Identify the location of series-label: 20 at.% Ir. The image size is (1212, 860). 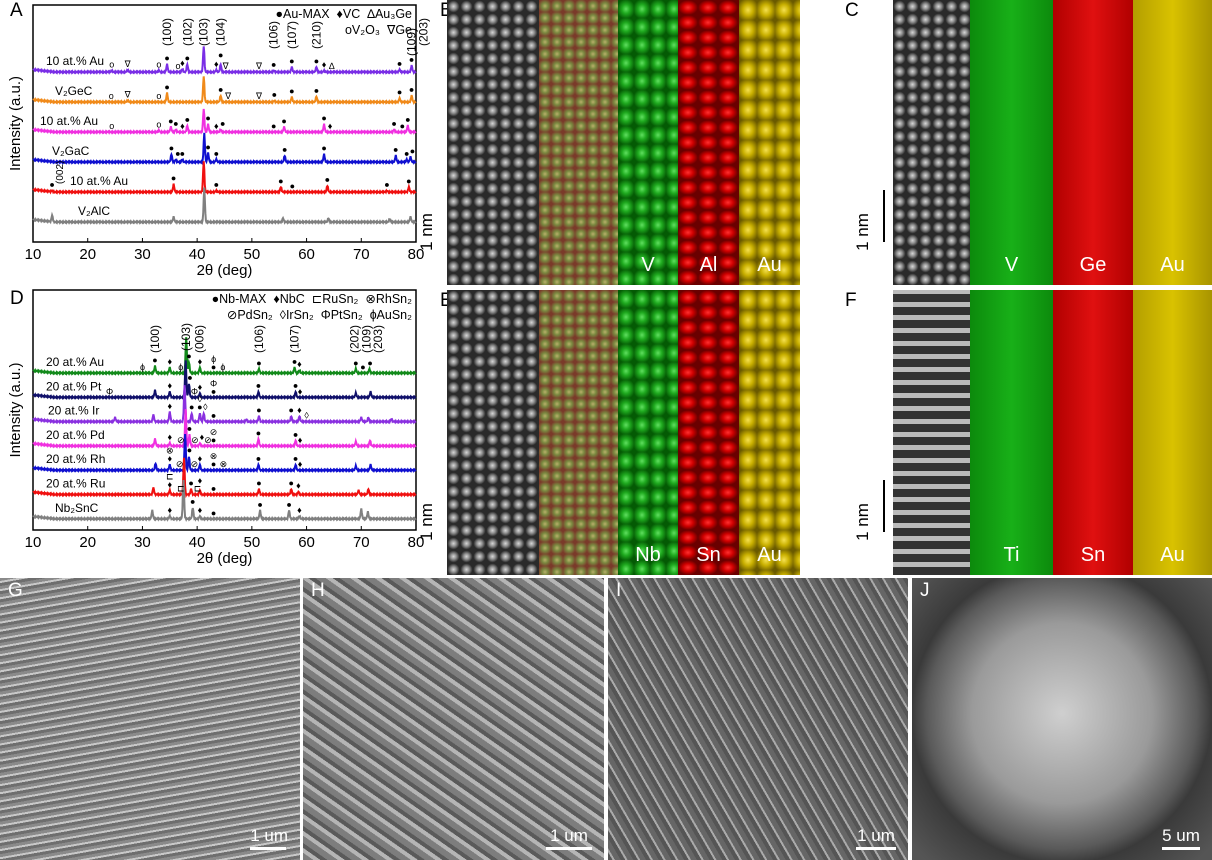
(73, 411).